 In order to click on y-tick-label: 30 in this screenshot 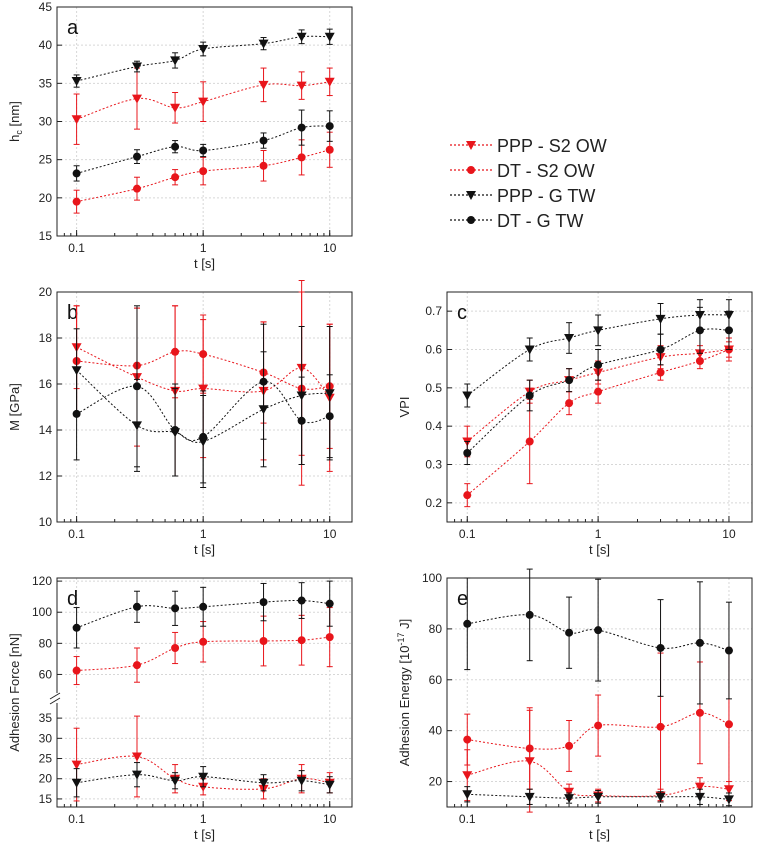, I will do `click(46, 122)`.